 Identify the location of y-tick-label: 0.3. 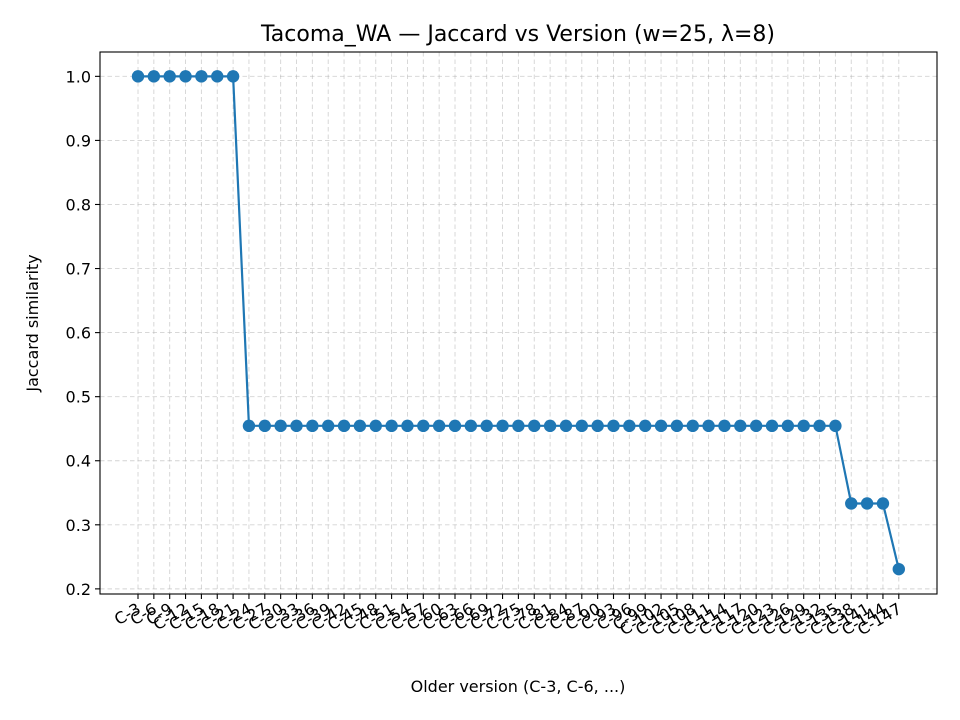
(78, 525).